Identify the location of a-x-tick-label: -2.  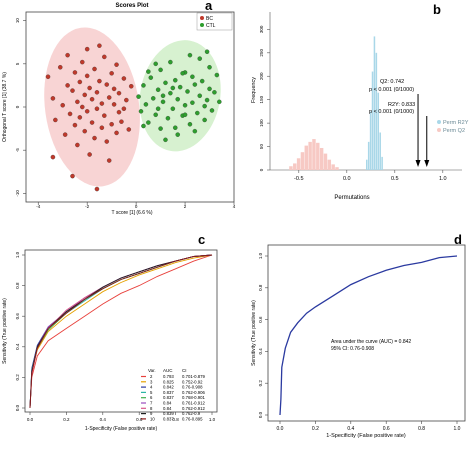
(87, 206).